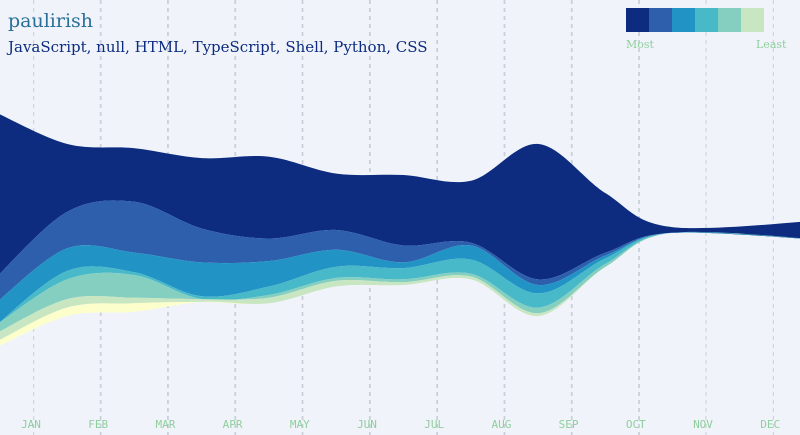 The width and height of the screenshot is (800, 435). I want to click on month-label-jul: JUL, so click(434, 424).